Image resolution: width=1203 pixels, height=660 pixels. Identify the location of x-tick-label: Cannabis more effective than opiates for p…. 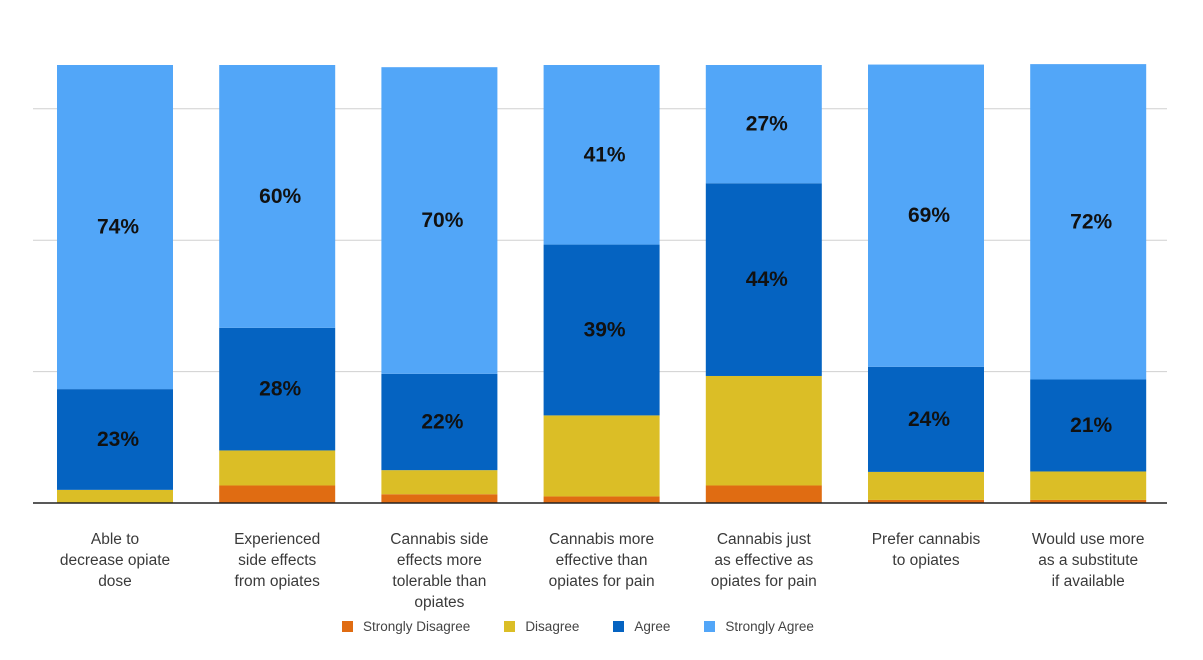
(602, 560).